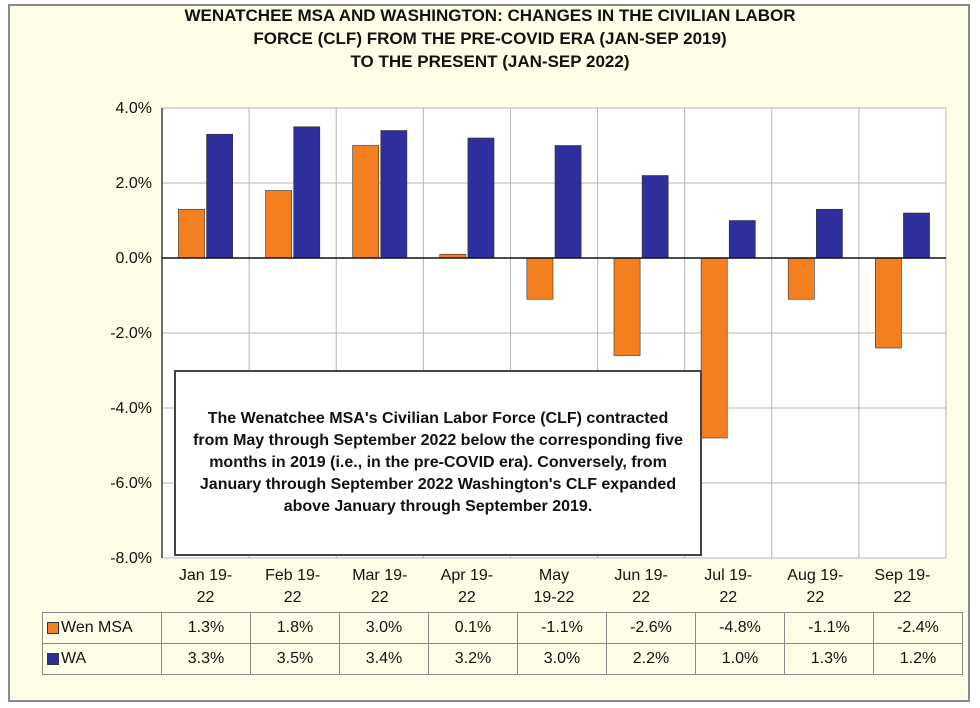 Image resolution: width=980 pixels, height=708 pixels. What do you see at coordinates (640, 575) in the screenshot?
I see `x-tick-label: Jun 19-` at bounding box center [640, 575].